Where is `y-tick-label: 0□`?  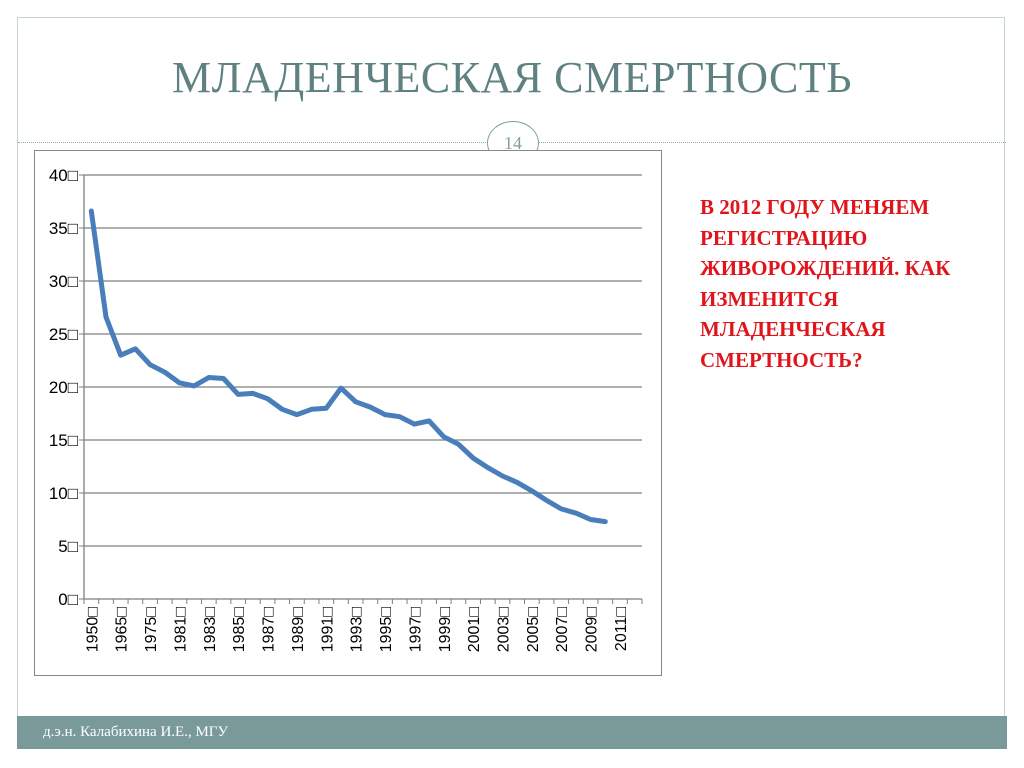
y-tick-label: 0□ is located at coordinates (68, 599).